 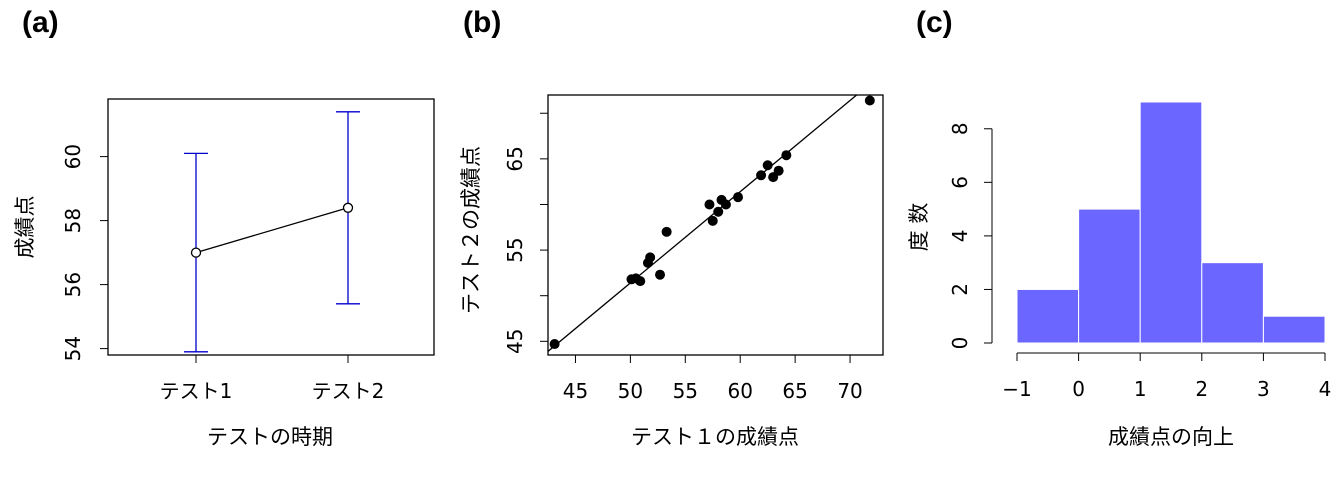 I want to click on panel-b-marks, so click(x=711, y=224).